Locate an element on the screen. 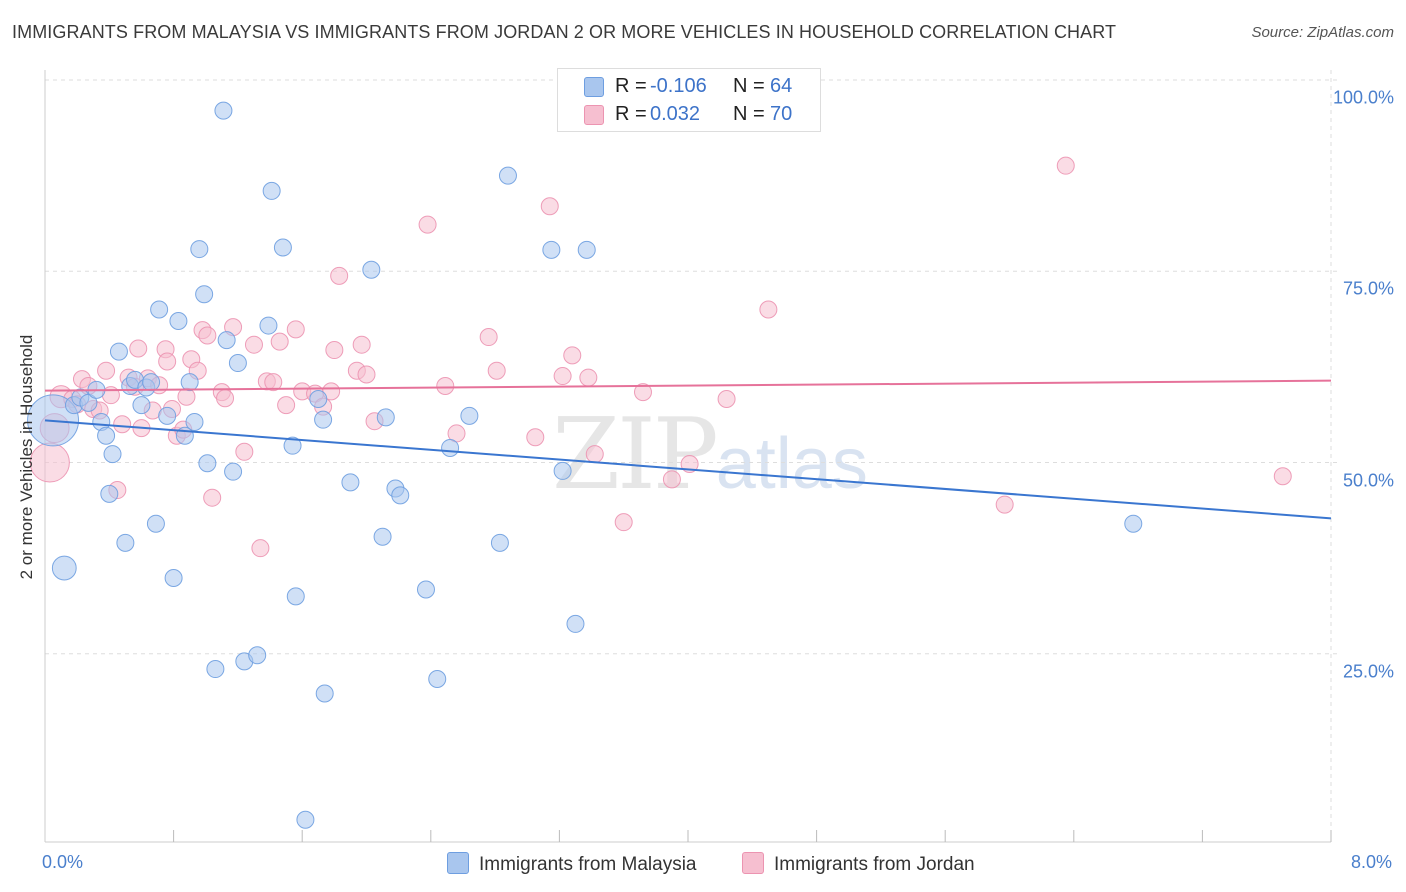 The height and width of the screenshot is (892, 1406). malaysia-r-value: -0.106 is located at coordinates (678, 86).